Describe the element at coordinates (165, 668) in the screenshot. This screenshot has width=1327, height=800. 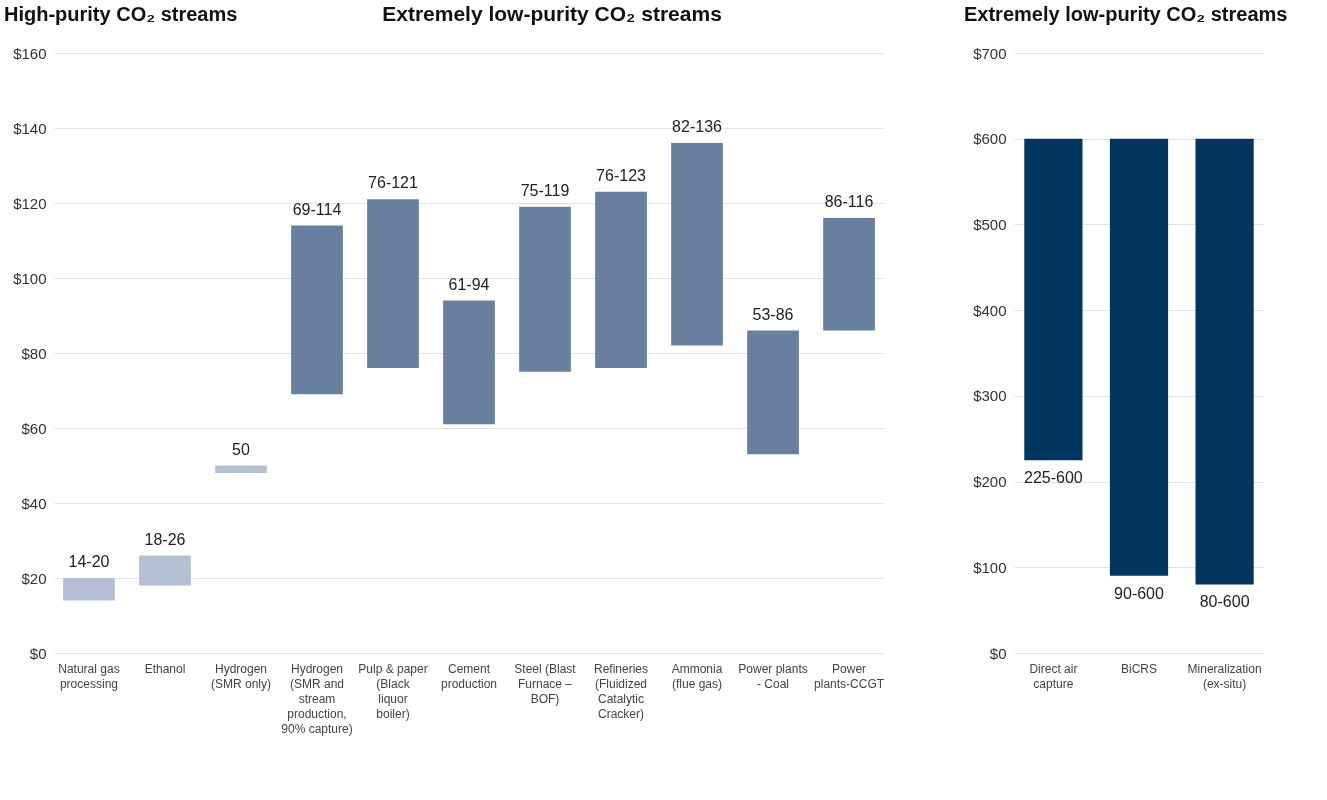
I see `x-tick-label: Ethanol` at that location.